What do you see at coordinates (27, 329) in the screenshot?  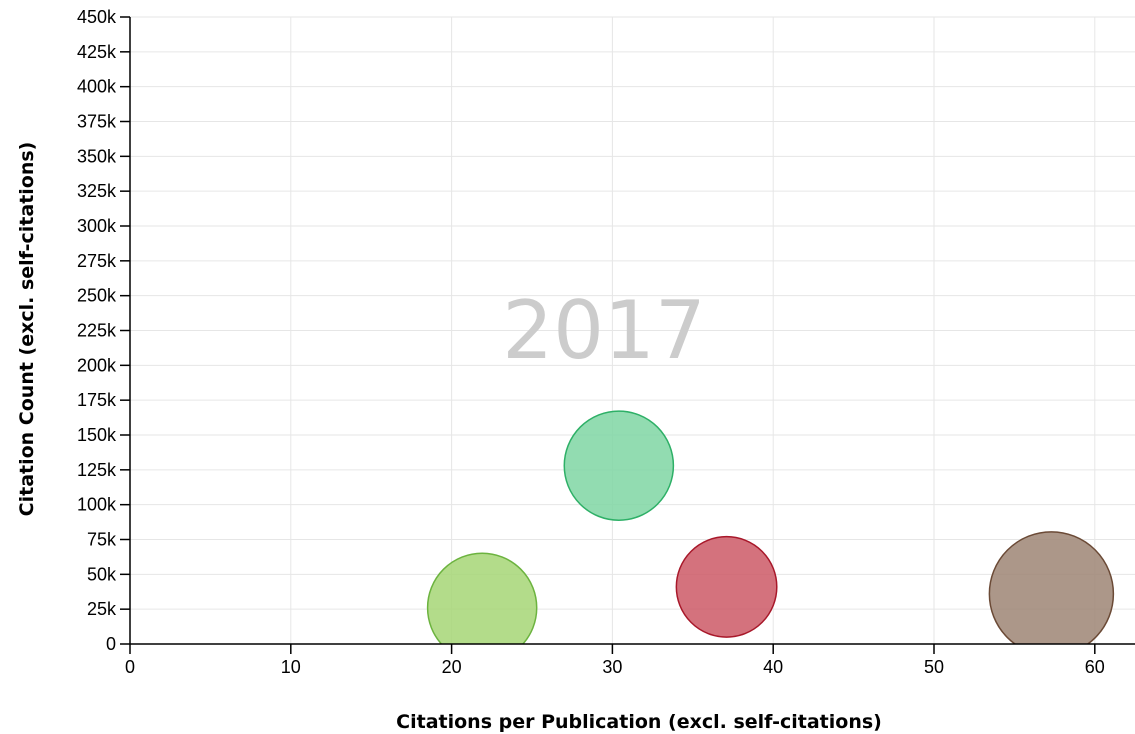 I see `y-axis-title: Citation Count (excl. self-citations)` at bounding box center [27, 329].